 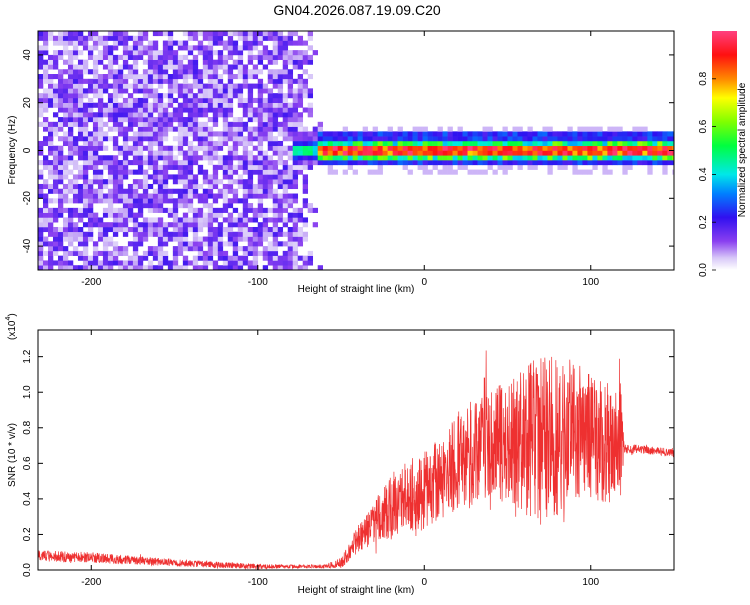 What do you see at coordinates (590, 282) in the screenshot?
I see `x-tick-label: 100` at bounding box center [590, 282].